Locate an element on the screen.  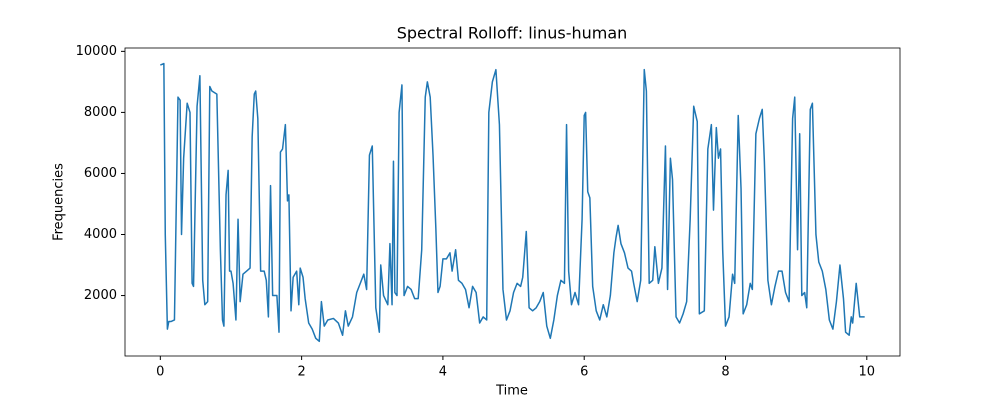
x-tick-label: 4 is located at coordinates (443, 372).